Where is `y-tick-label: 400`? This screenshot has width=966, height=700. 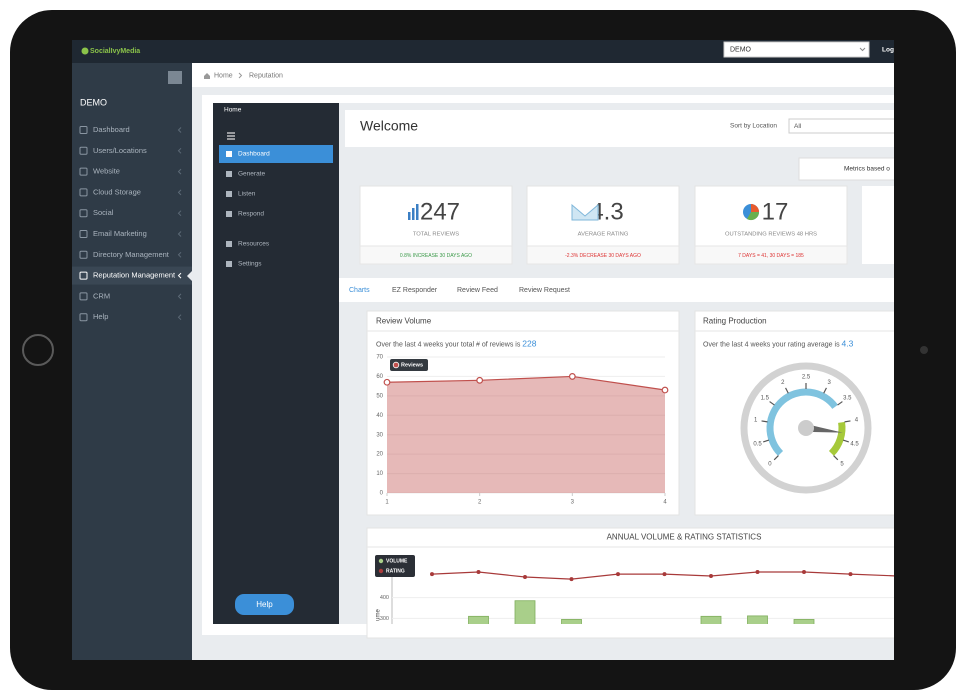
y-tick-label: 400 is located at coordinates (384, 598).